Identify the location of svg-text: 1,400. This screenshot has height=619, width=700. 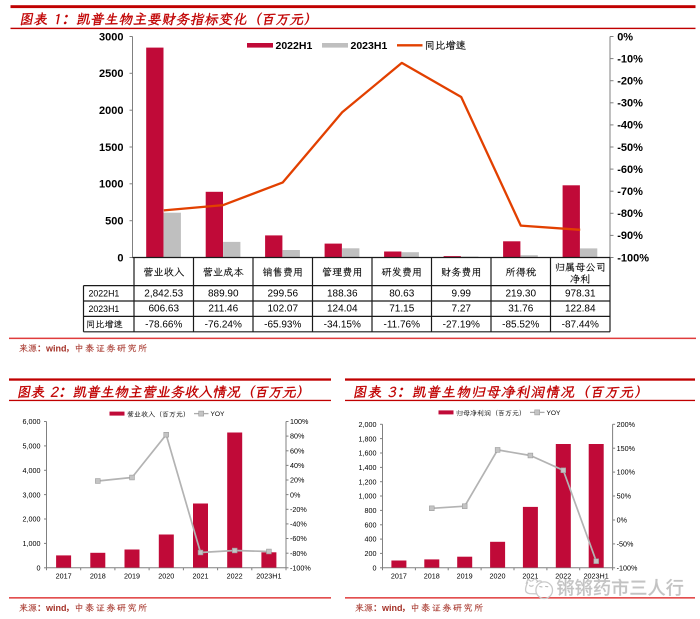
(368, 467).